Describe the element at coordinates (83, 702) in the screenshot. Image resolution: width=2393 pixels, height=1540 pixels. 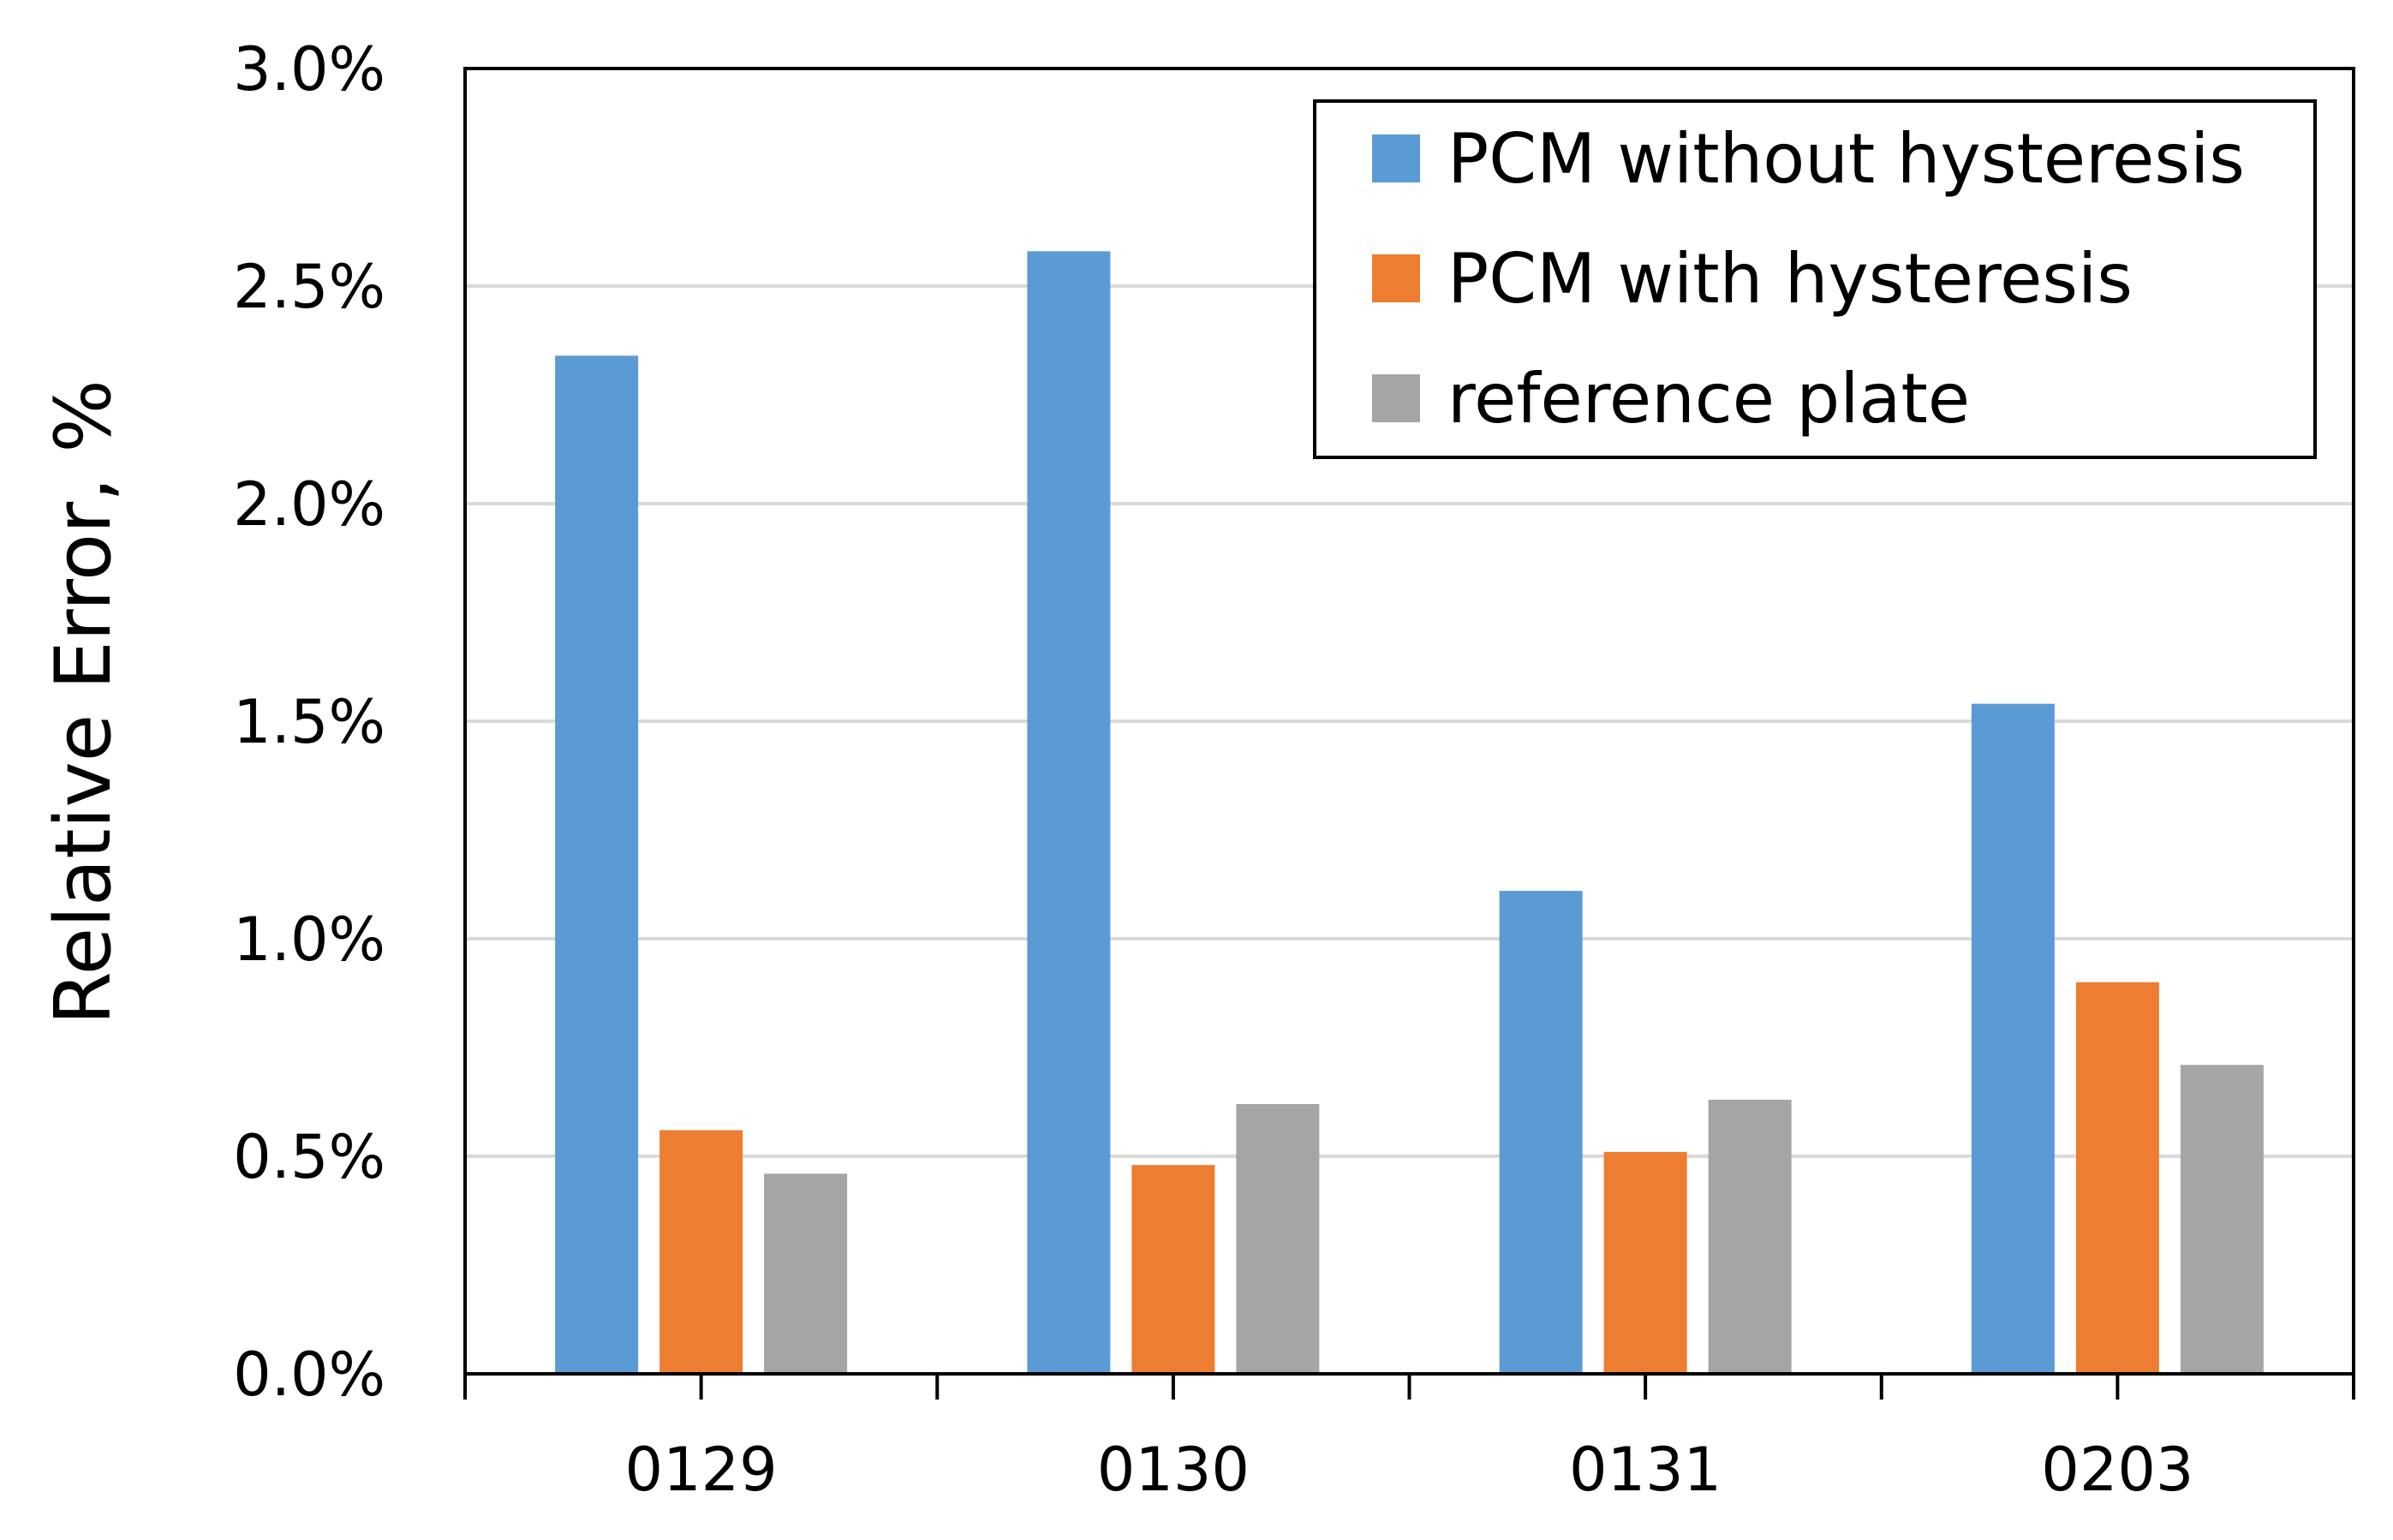
I see `y-axis-title: Relative Error, %` at that location.